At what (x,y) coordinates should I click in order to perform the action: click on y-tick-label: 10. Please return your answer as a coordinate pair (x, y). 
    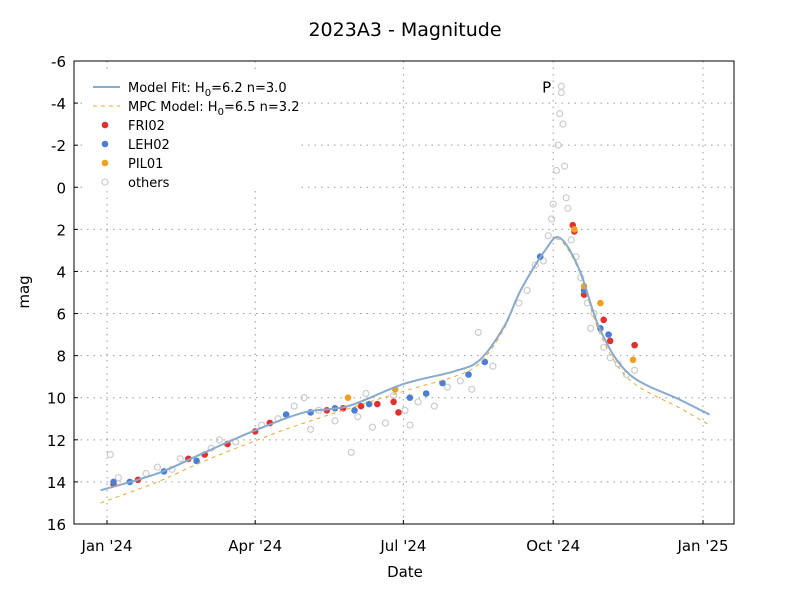
    Looking at the image, I should click on (56, 399).